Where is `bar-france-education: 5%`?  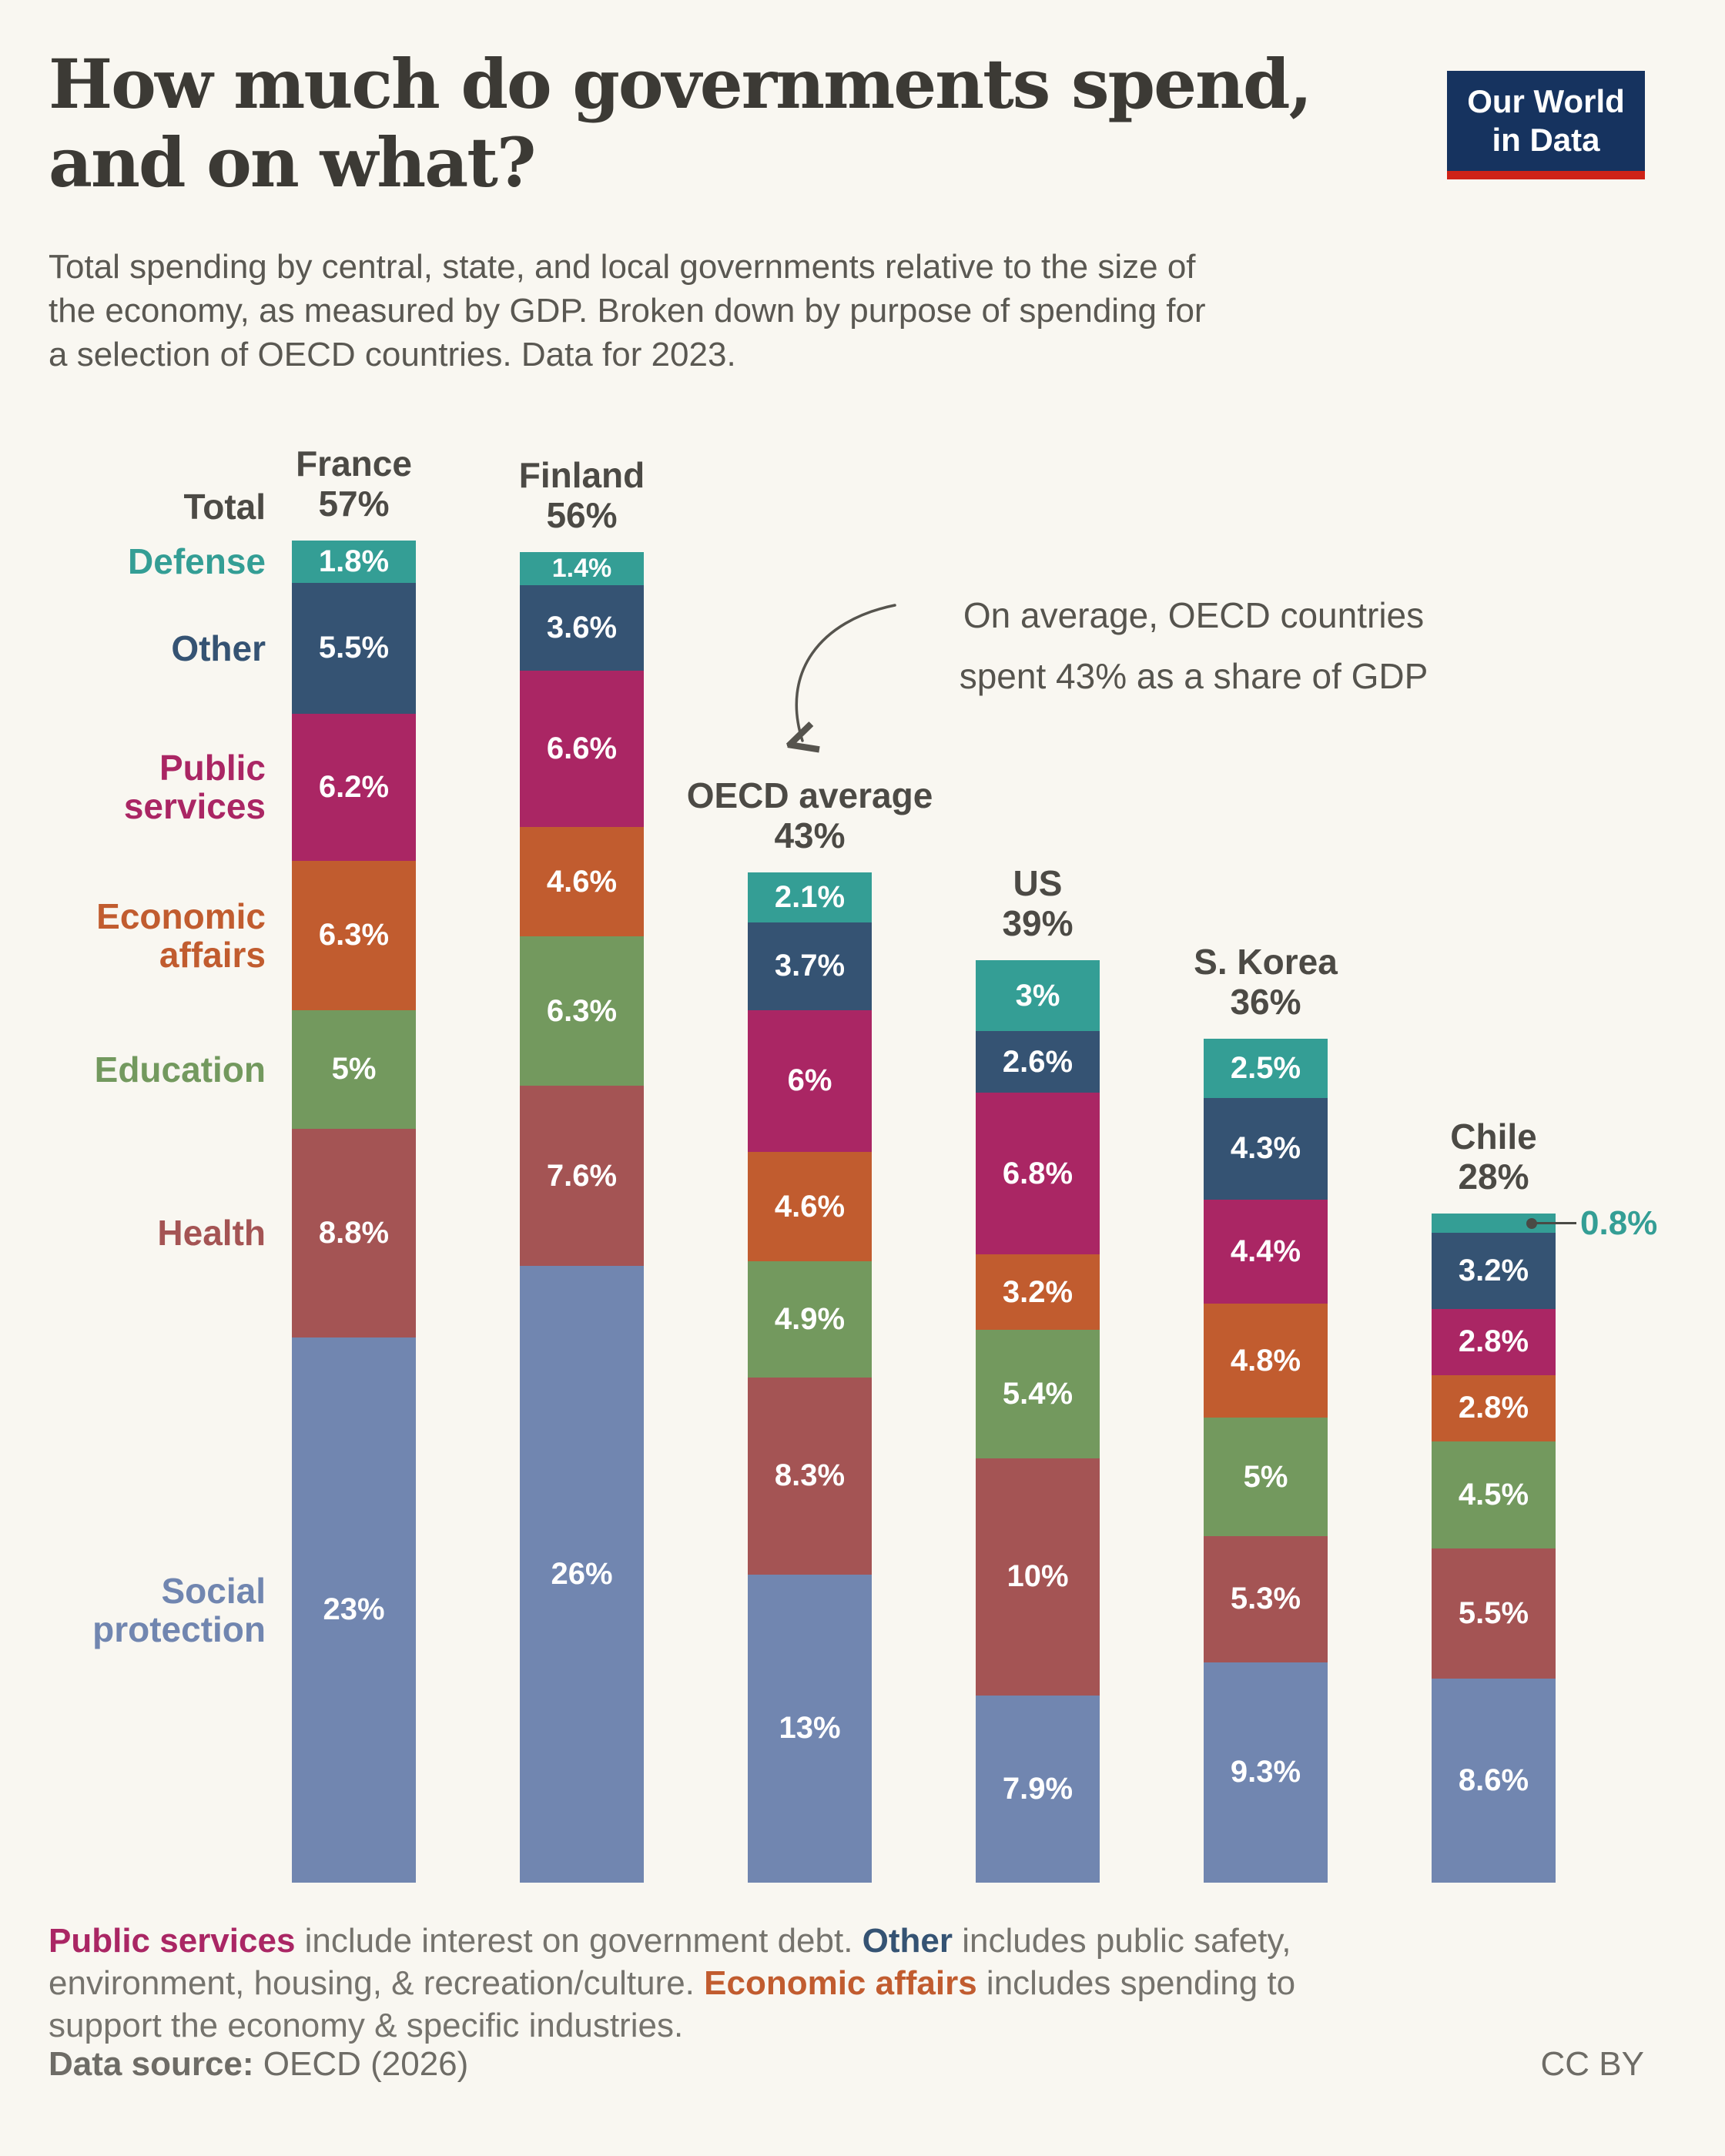 bar-france-education: 5% is located at coordinates (354, 1069).